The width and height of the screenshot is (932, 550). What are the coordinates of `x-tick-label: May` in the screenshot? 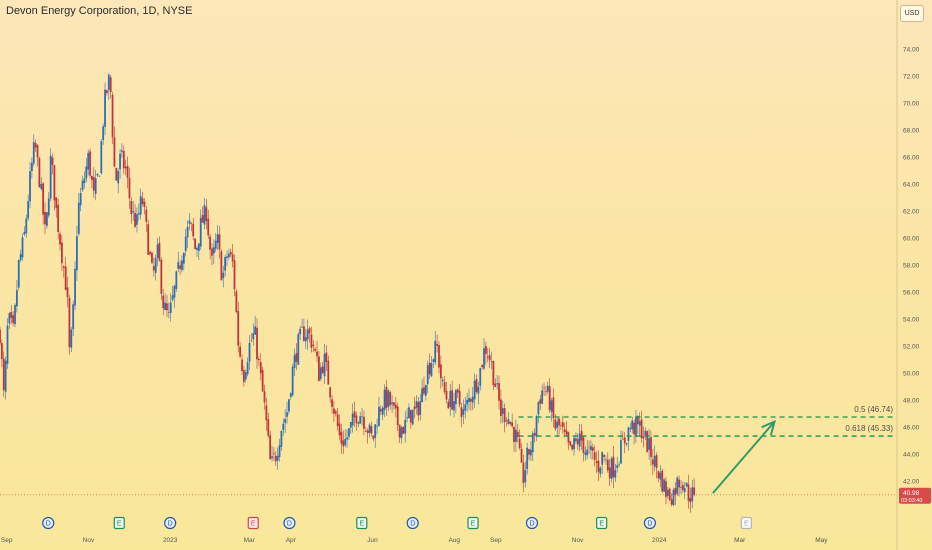 It's located at (821, 540).